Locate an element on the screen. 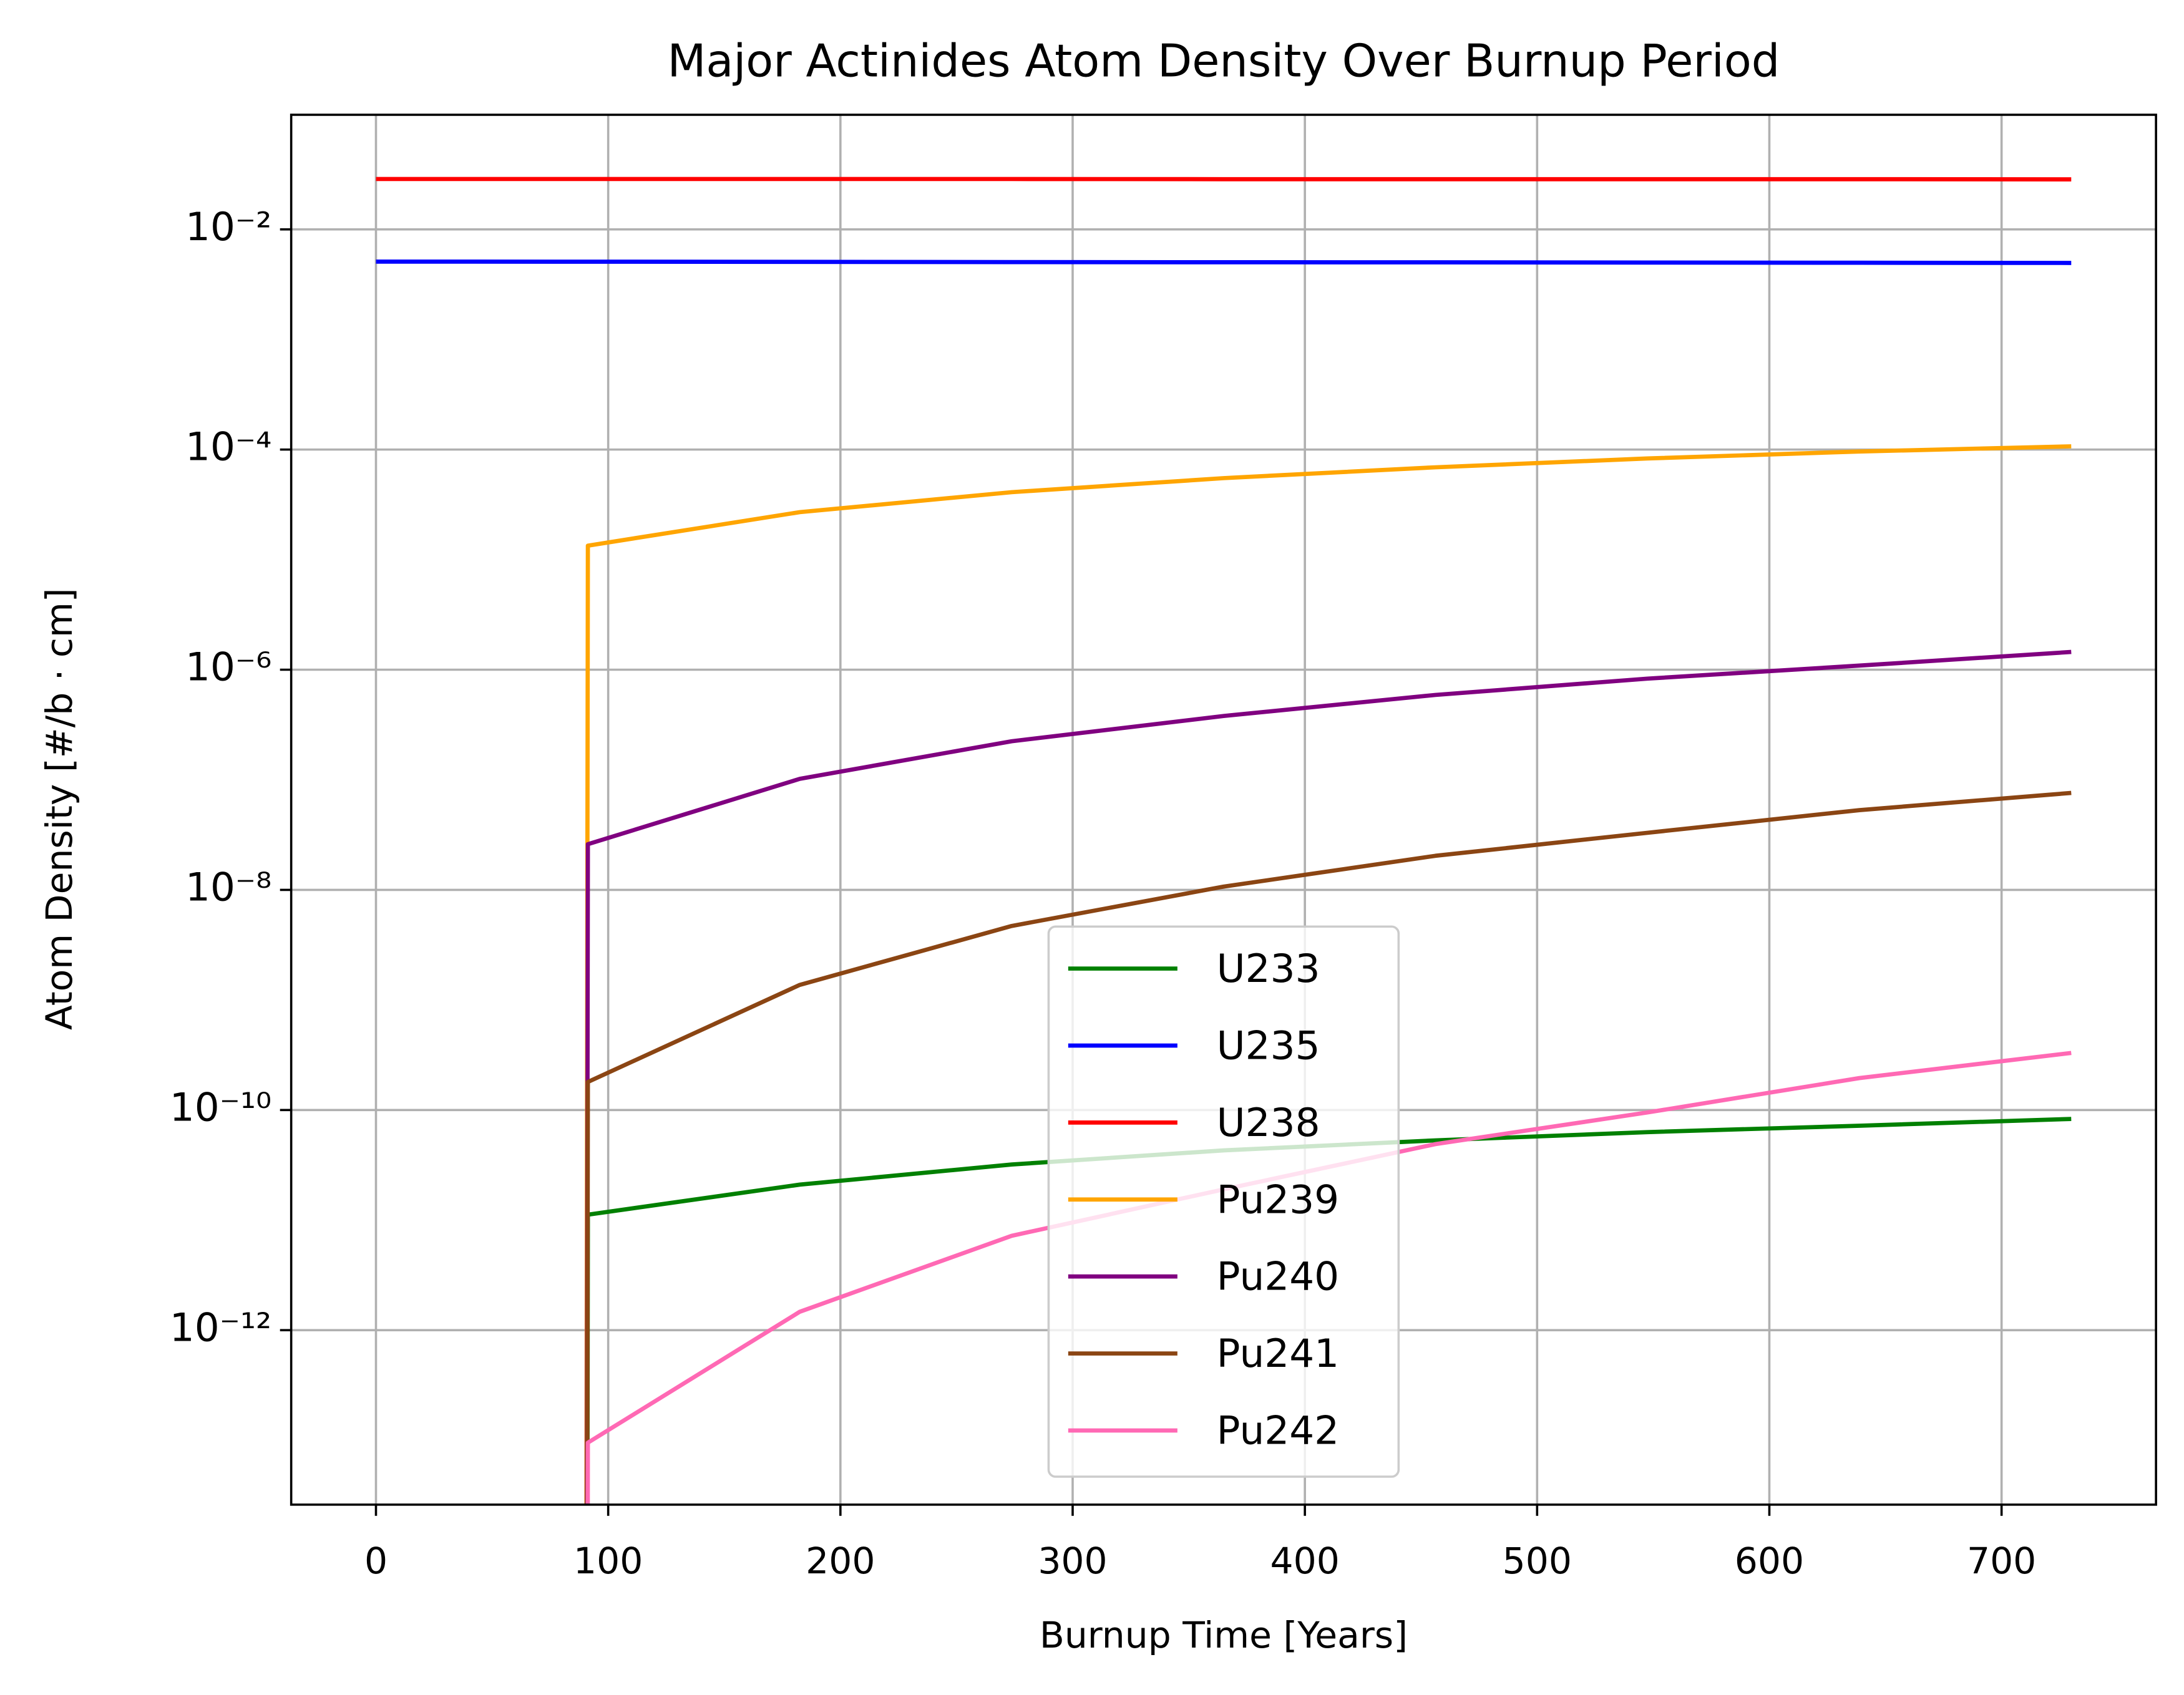 The width and height of the screenshot is (2184, 1695). legend-label: U233 is located at coordinates (1268, 968).